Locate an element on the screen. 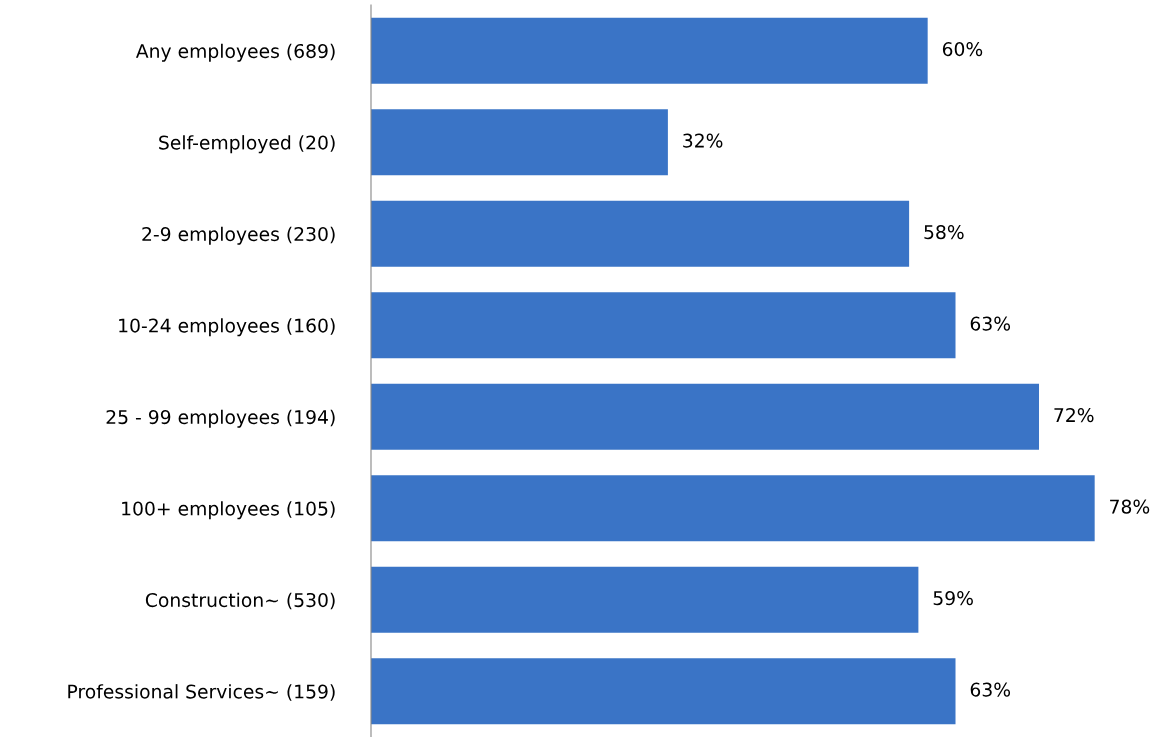 This screenshot has height=737, width=1162. data-label: 60% is located at coordinates (962, 49).